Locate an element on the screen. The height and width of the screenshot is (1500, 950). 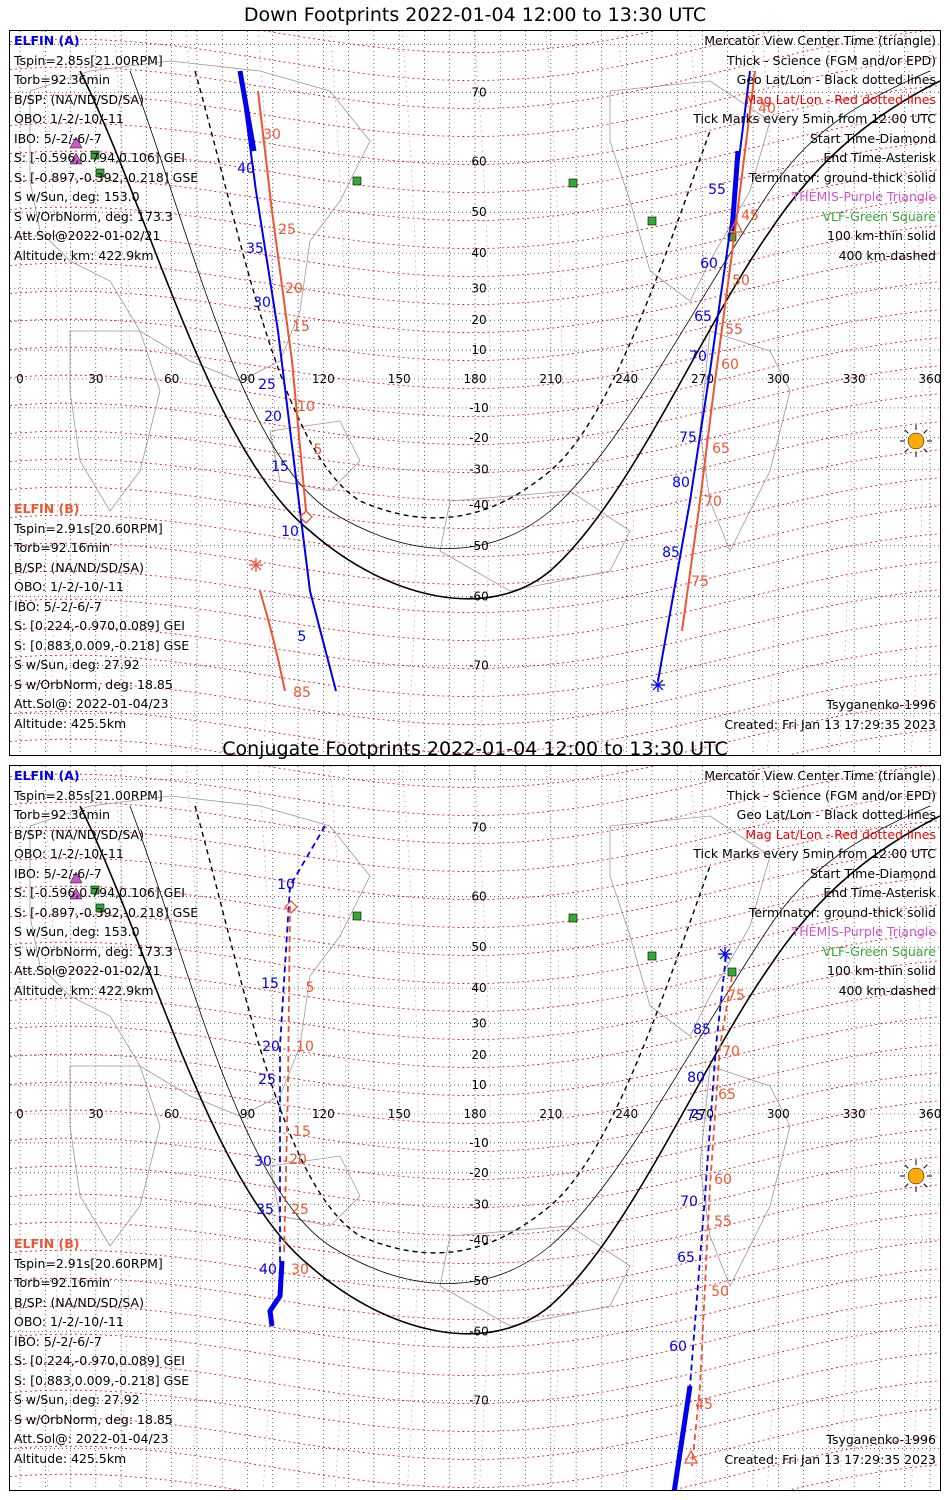
tick-time-label: 20 is located at coordinates (294, 289).